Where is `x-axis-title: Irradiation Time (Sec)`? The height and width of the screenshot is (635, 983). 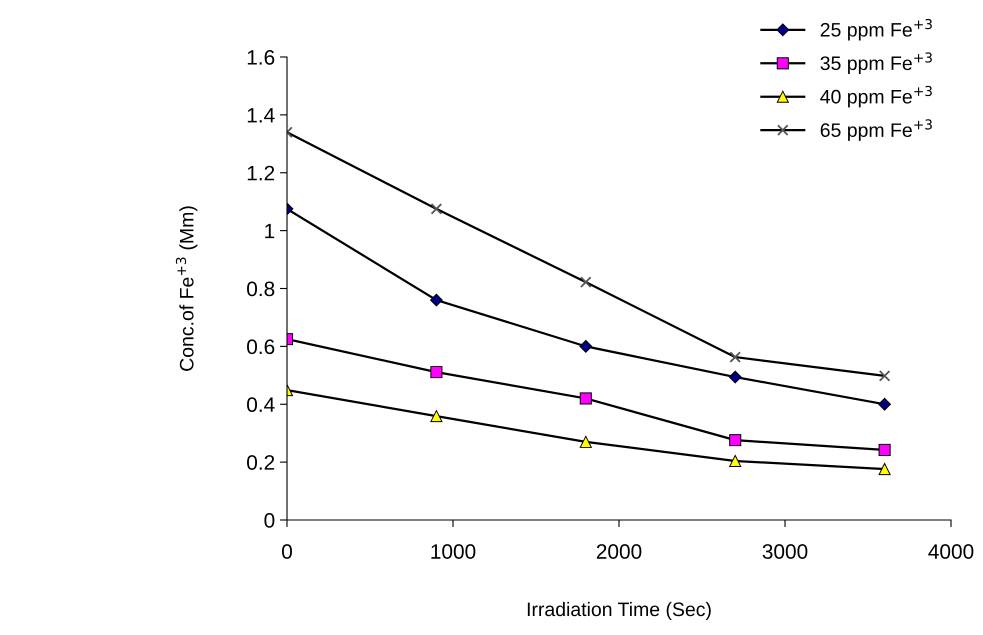 x-axis-title: Irradiation Time (Sec) is located at coordinates (619, 611).